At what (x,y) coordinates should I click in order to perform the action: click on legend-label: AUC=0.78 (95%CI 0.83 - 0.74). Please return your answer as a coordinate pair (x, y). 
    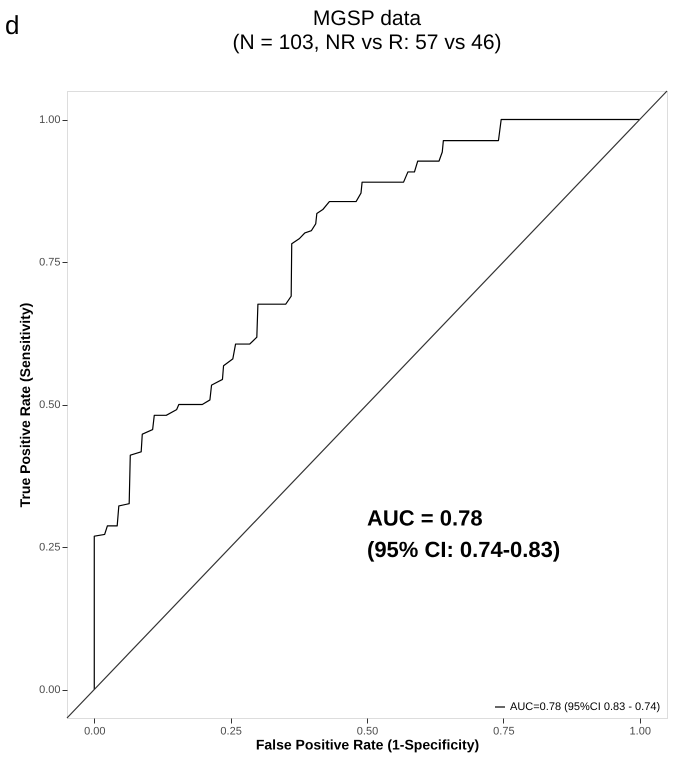
    Looking at the image, I should click on (585, 707).